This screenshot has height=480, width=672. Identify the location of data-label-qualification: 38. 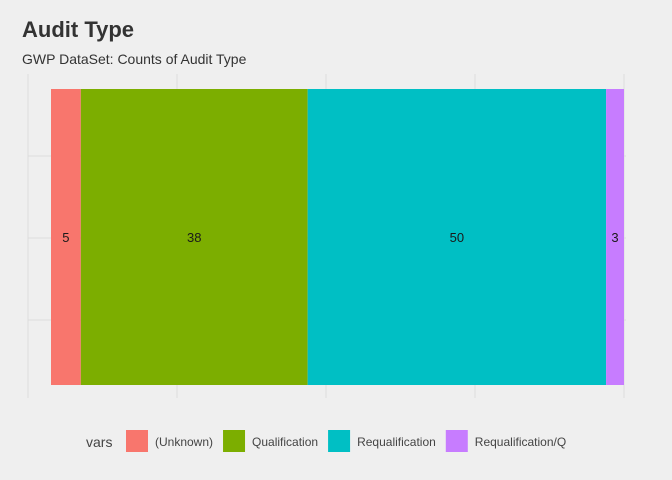
(194, 237).